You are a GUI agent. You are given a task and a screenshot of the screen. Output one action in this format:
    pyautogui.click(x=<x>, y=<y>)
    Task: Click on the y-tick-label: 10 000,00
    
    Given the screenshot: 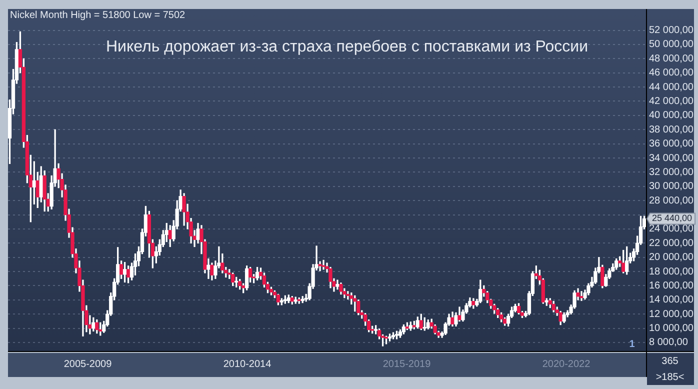 What is the action you would take?
    pyautogui.click(x=671, y=328)
    